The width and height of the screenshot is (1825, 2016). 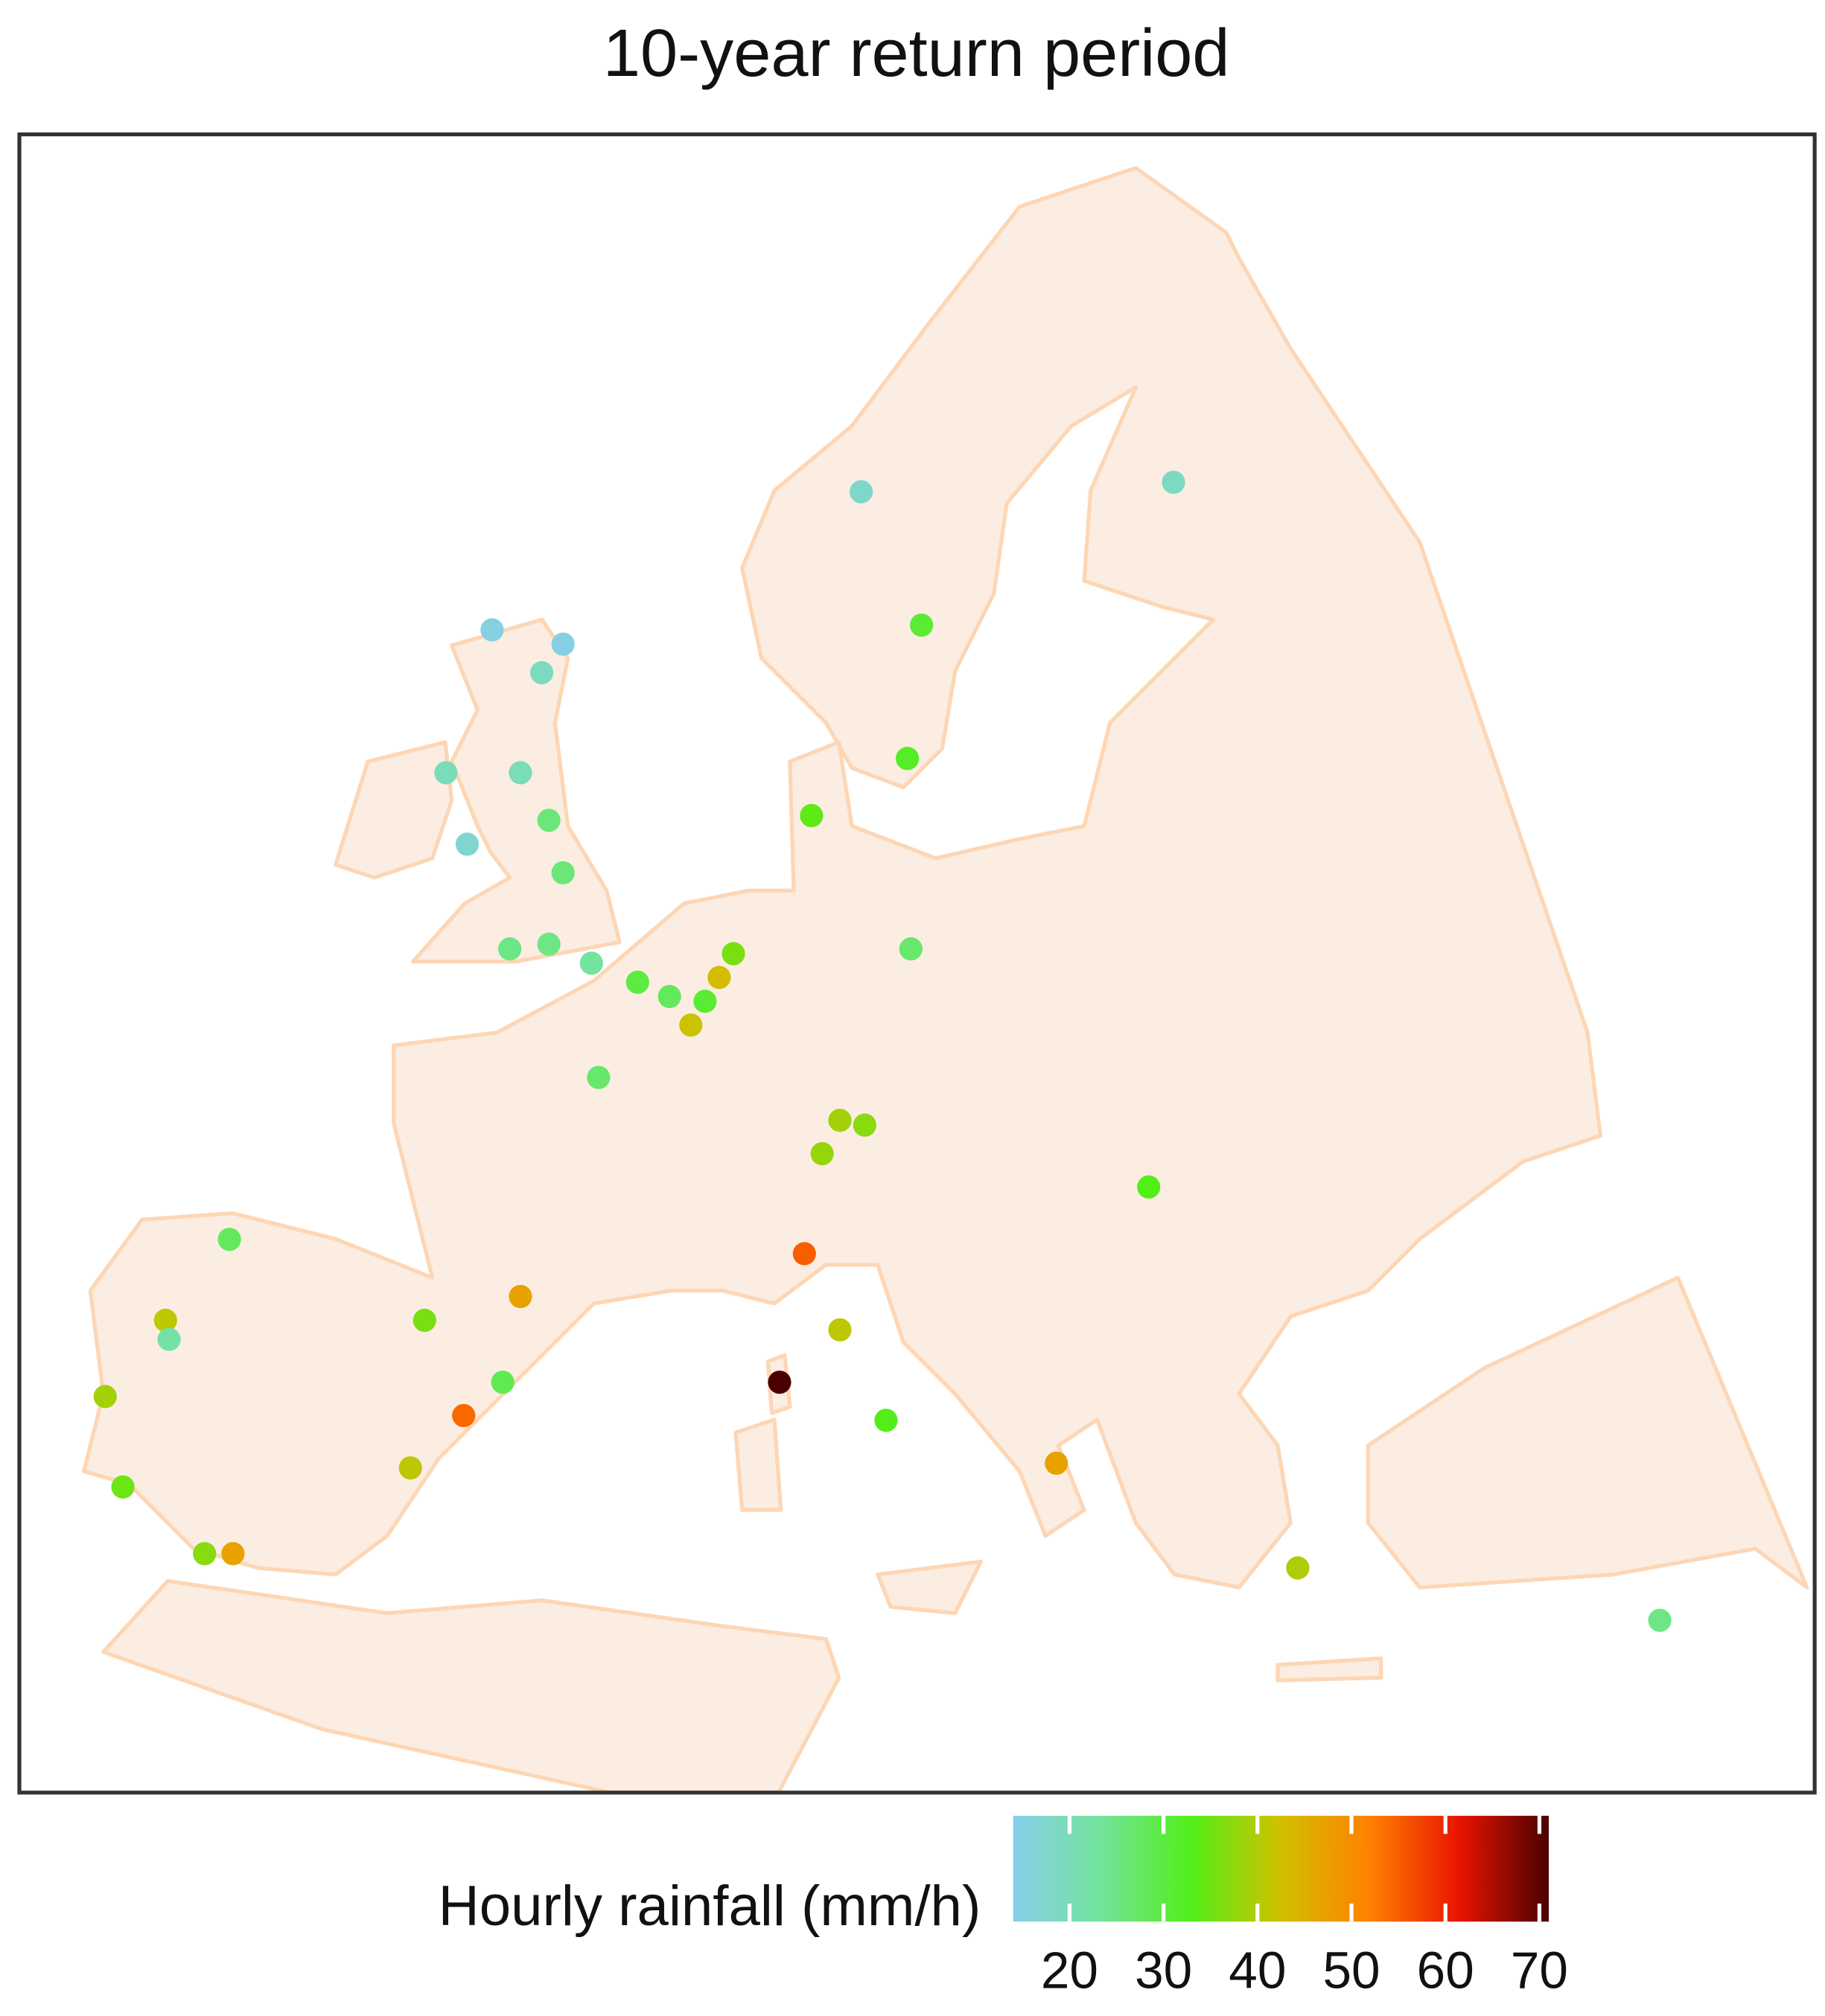 I want to click on land-ireland, so click(x=394, y=810).